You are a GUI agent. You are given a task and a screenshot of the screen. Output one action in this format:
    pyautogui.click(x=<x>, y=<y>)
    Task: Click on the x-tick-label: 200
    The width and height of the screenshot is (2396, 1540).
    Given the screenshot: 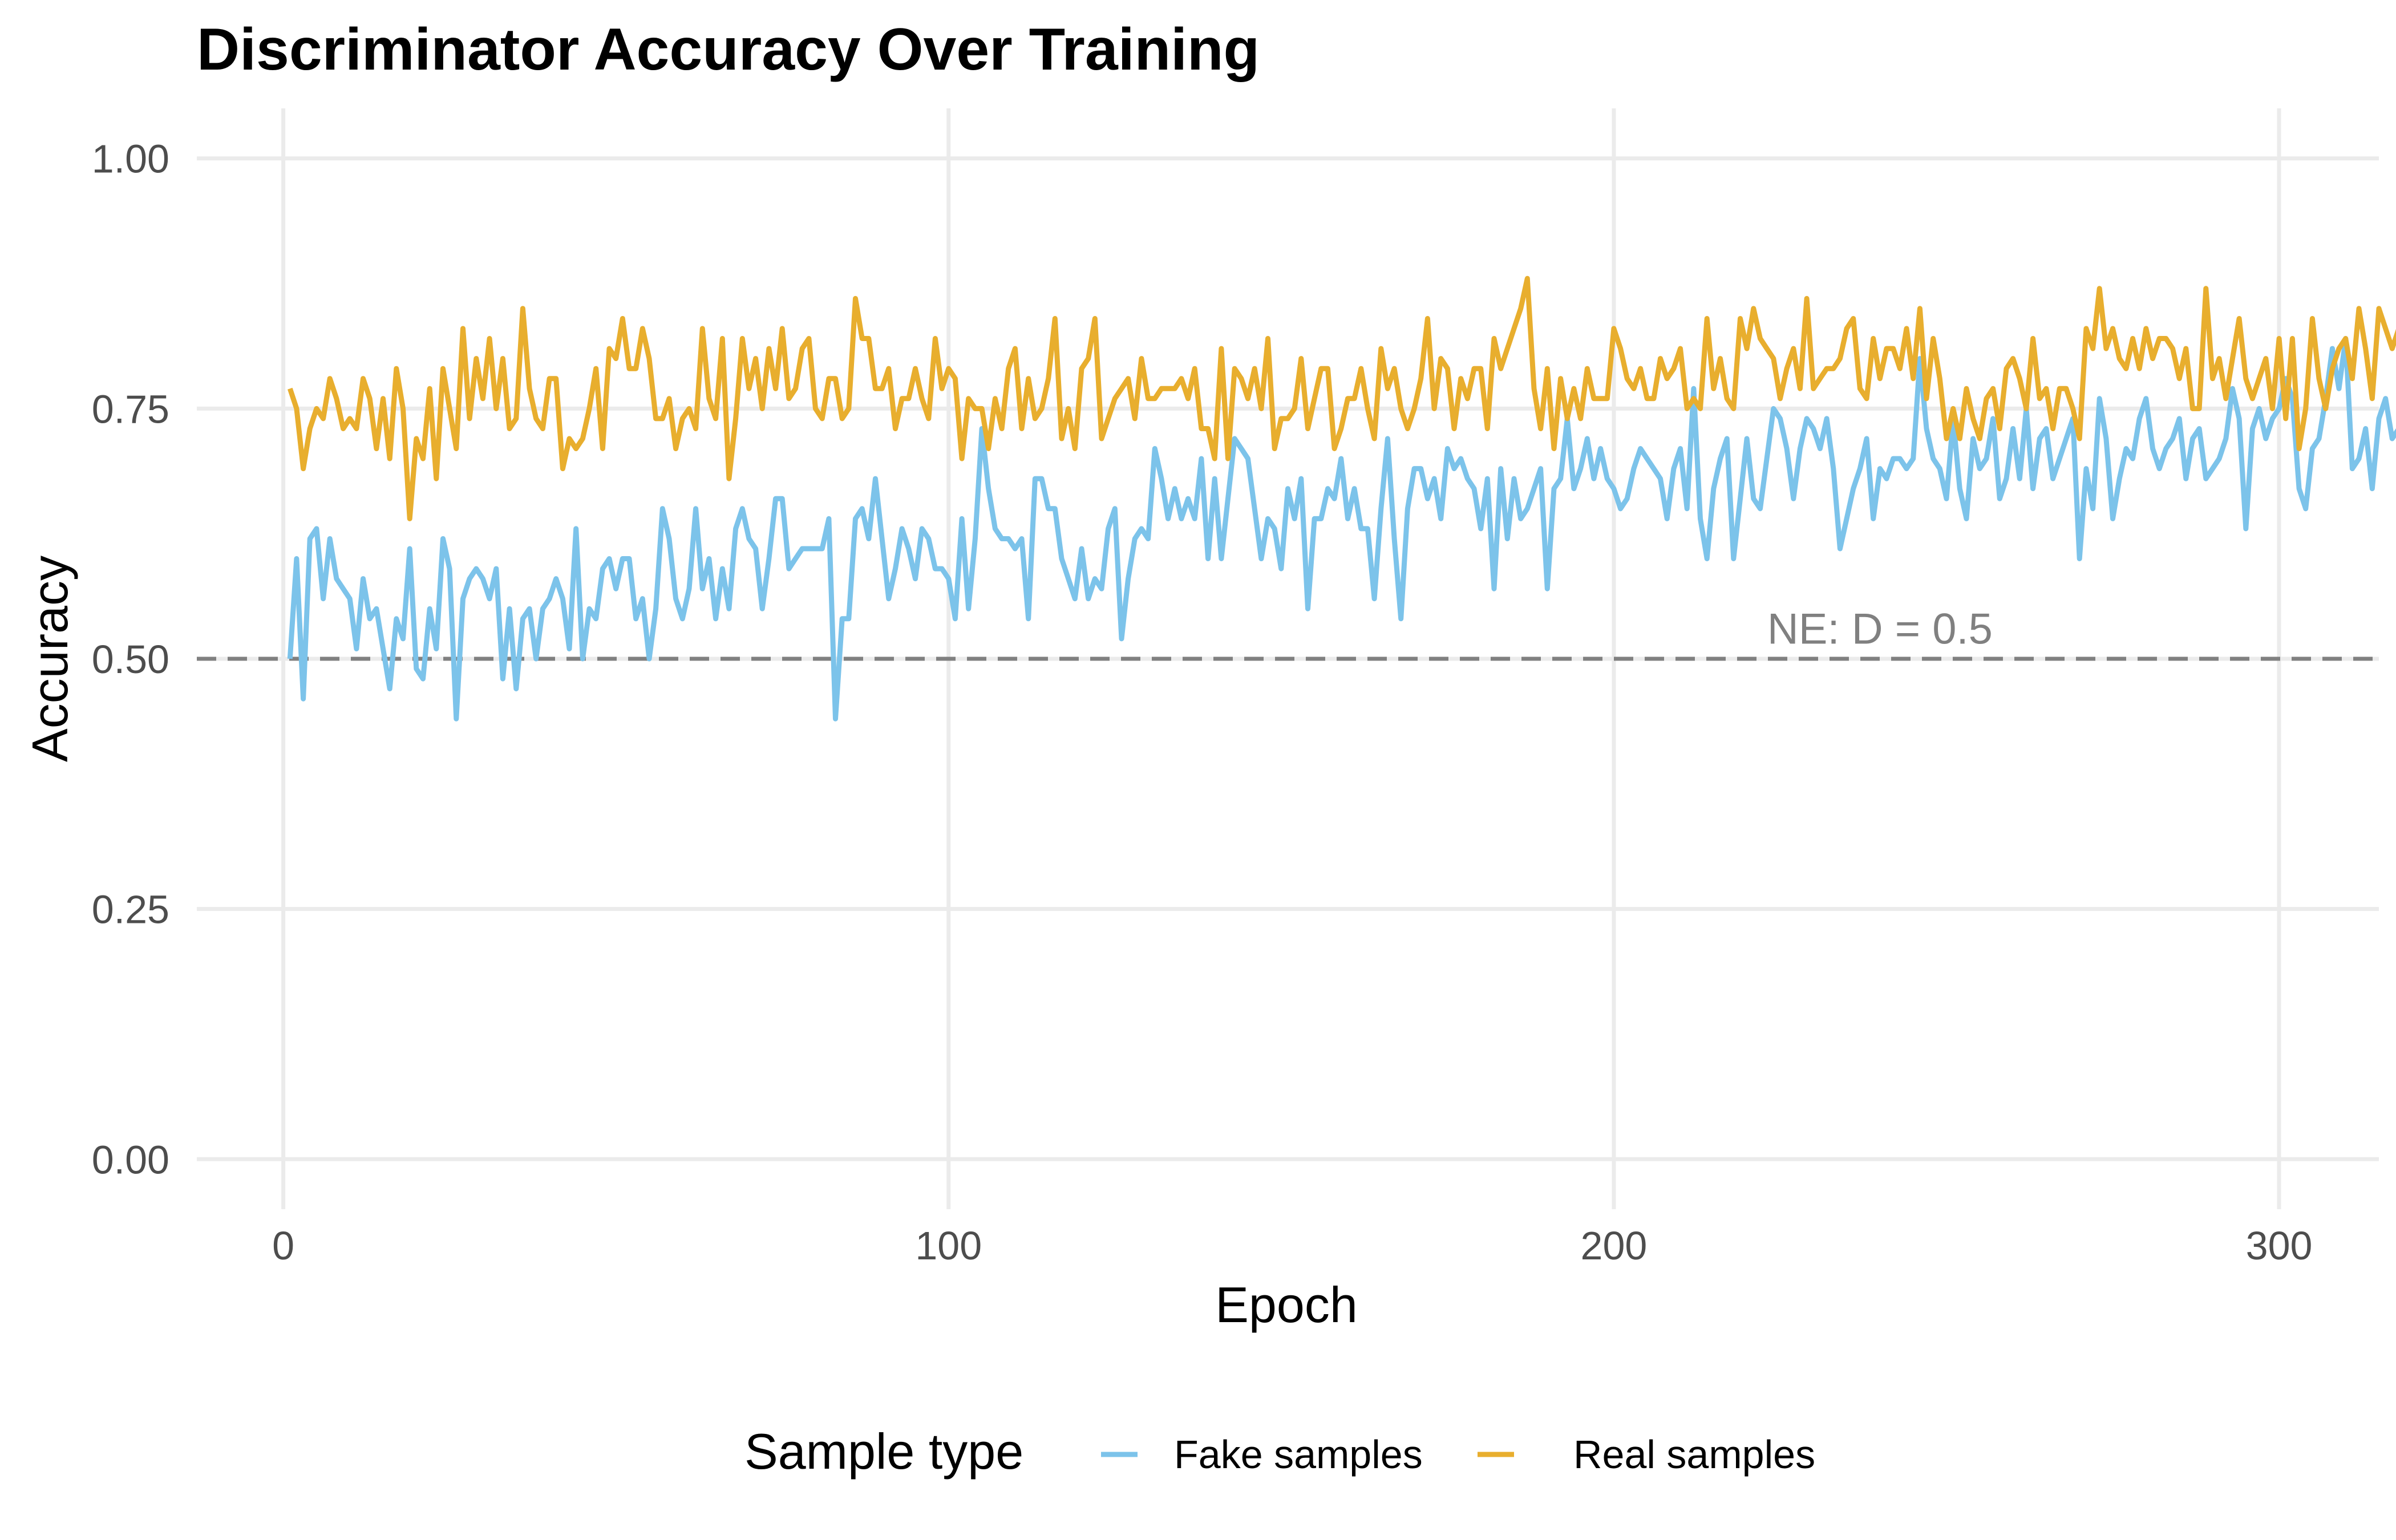 What is the action you would take?
    pyautogui.click(x=1615, y=1246)
    